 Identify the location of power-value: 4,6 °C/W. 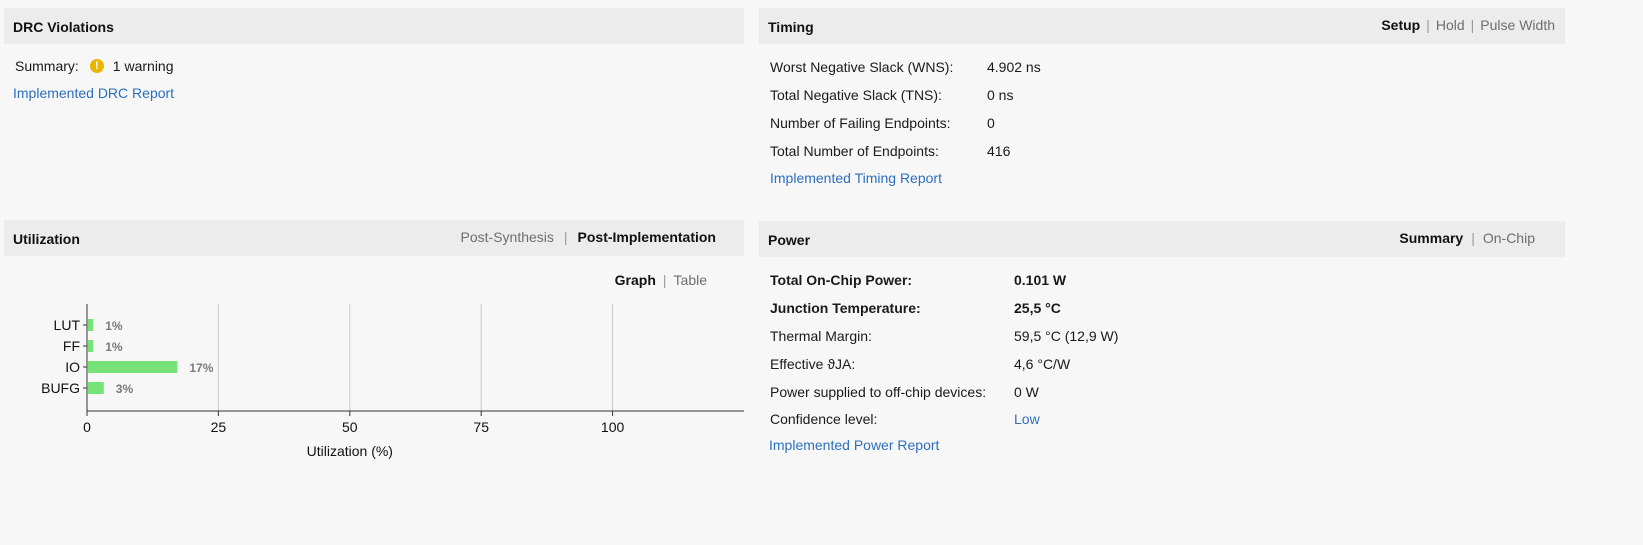
(1042, 364).